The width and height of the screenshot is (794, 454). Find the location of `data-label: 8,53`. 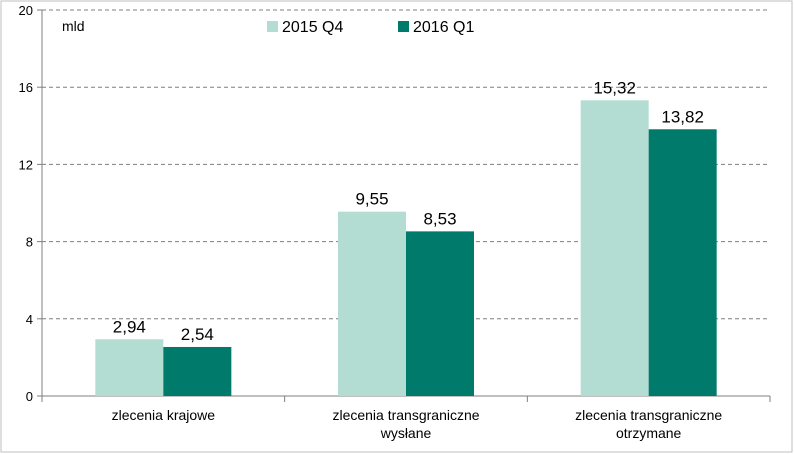

data-label: 8,53 is located at coordinates (439, 218).